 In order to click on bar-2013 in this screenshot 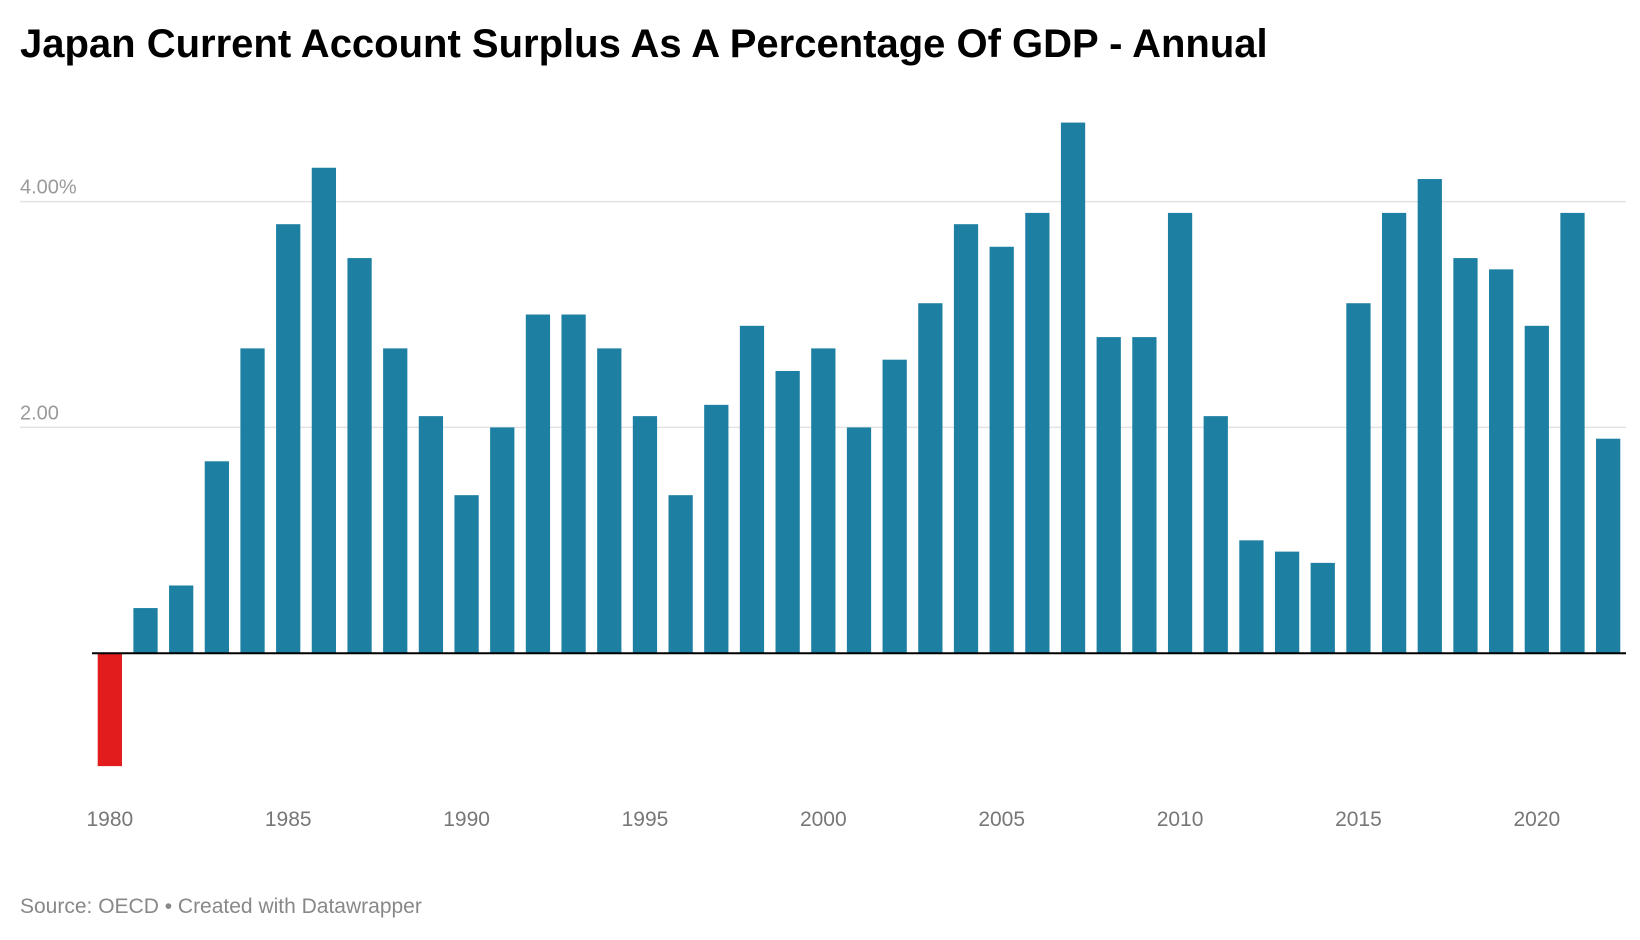, I will do `click(1287, 602)`.